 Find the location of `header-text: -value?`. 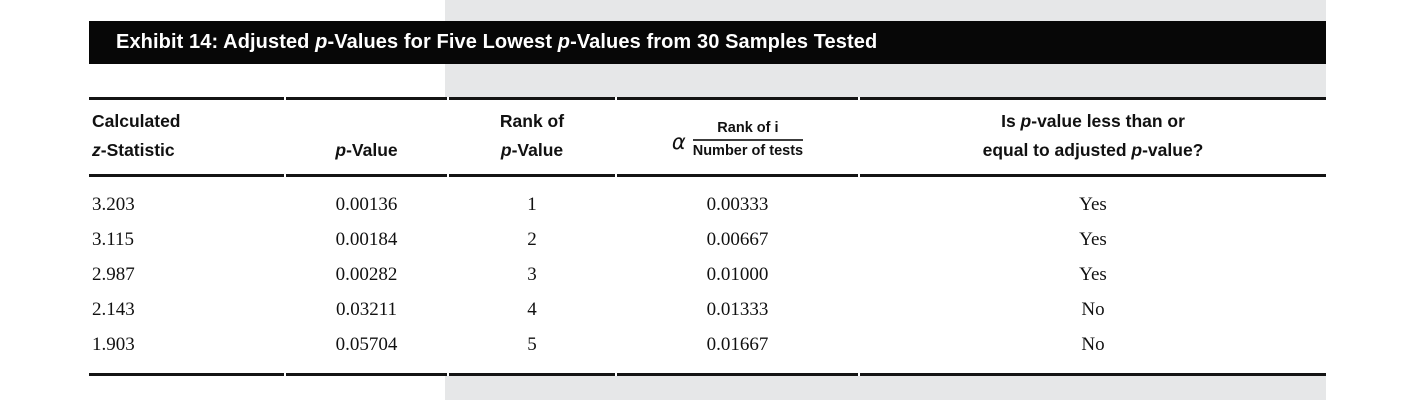

header-text: -value? is located at coordinates (1173, 150).